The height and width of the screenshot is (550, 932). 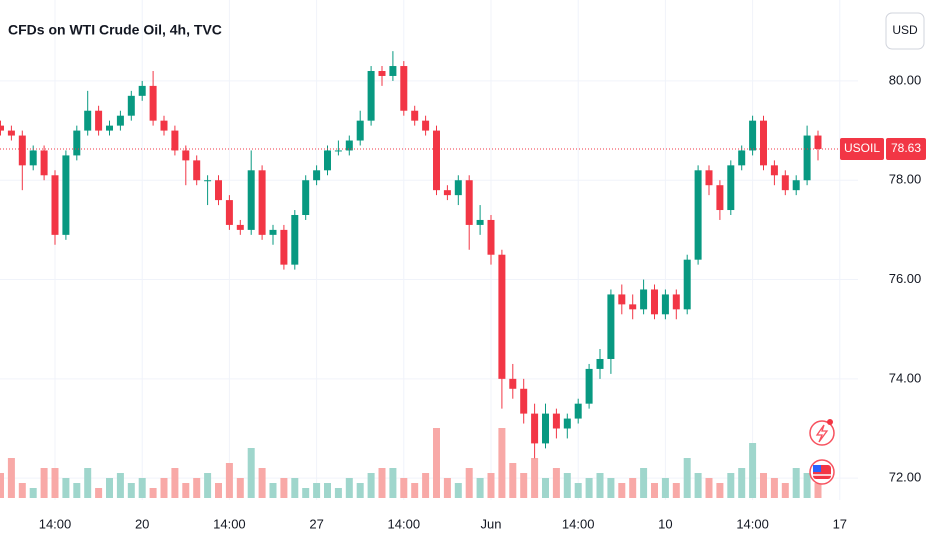 I want to click on symbol-label: USOIL, so click(x=862, y=148).